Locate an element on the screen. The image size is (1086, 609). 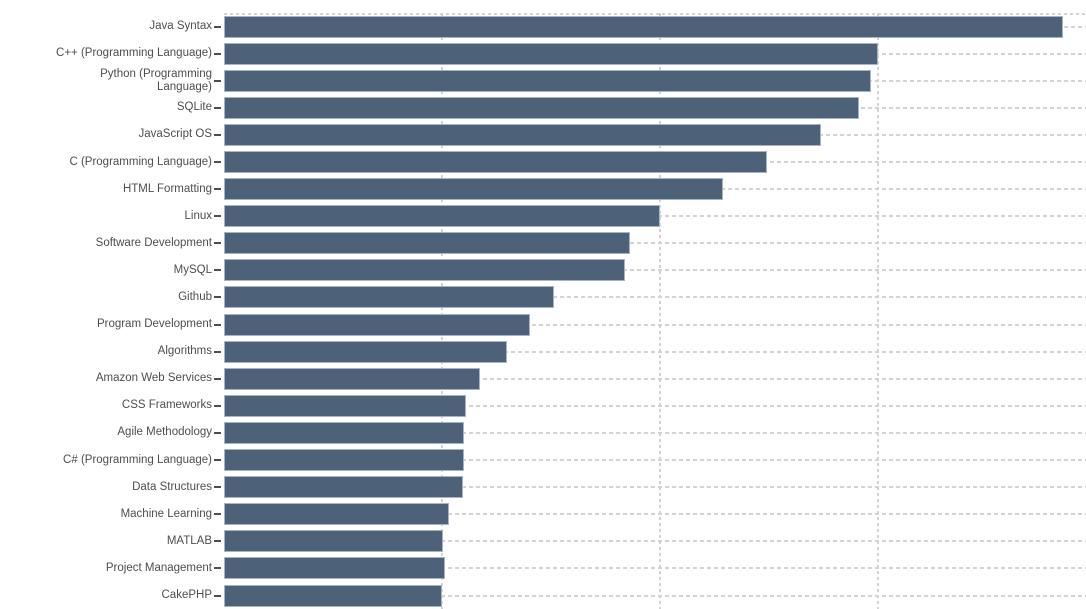
chart-row: CakePHP is located at coordinates (543, 595).